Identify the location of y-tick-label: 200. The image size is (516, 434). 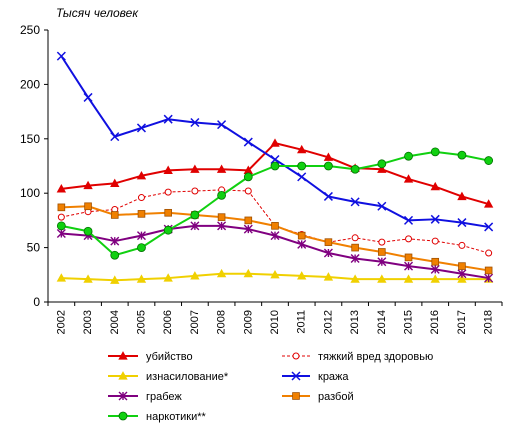
(30, 84).